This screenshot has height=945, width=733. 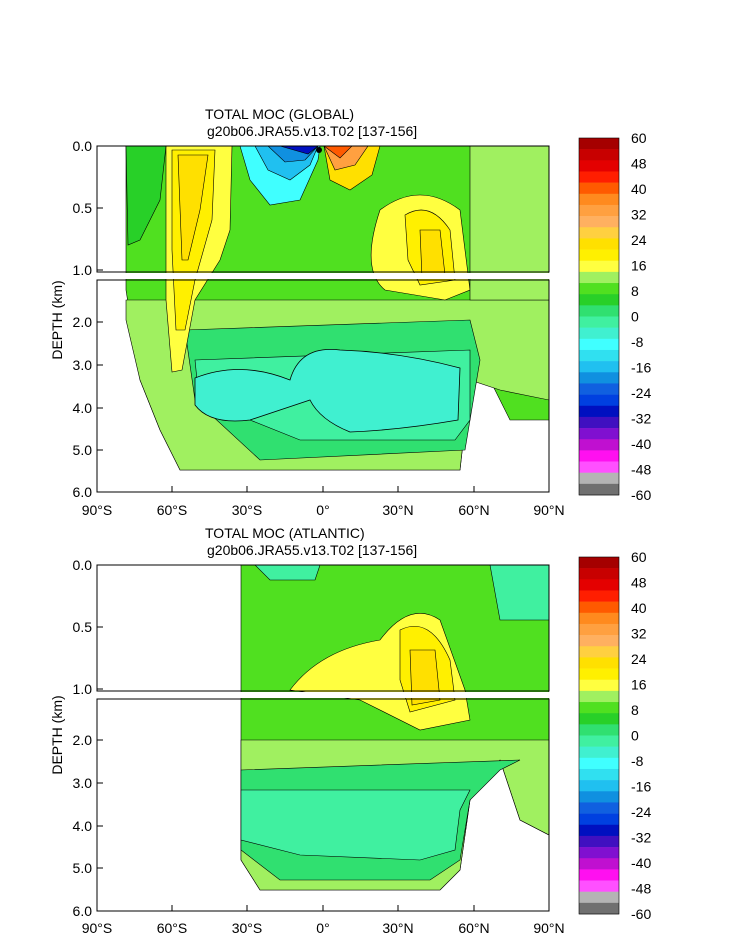 I want to click on colorbar-label: 8, so click(x=635, y=291).